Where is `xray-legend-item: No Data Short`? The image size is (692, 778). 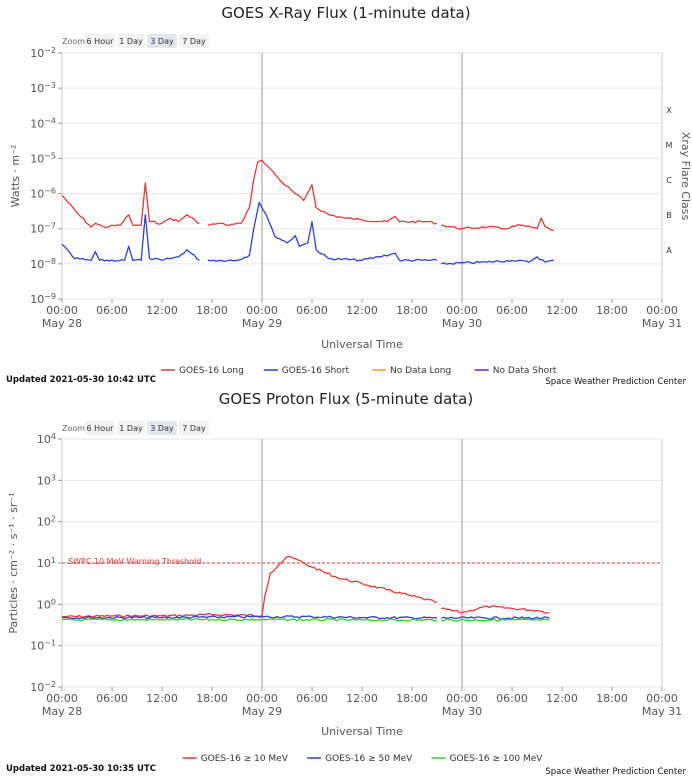 xray-legend-item: No Data Short is located at coordinates (525, 371).